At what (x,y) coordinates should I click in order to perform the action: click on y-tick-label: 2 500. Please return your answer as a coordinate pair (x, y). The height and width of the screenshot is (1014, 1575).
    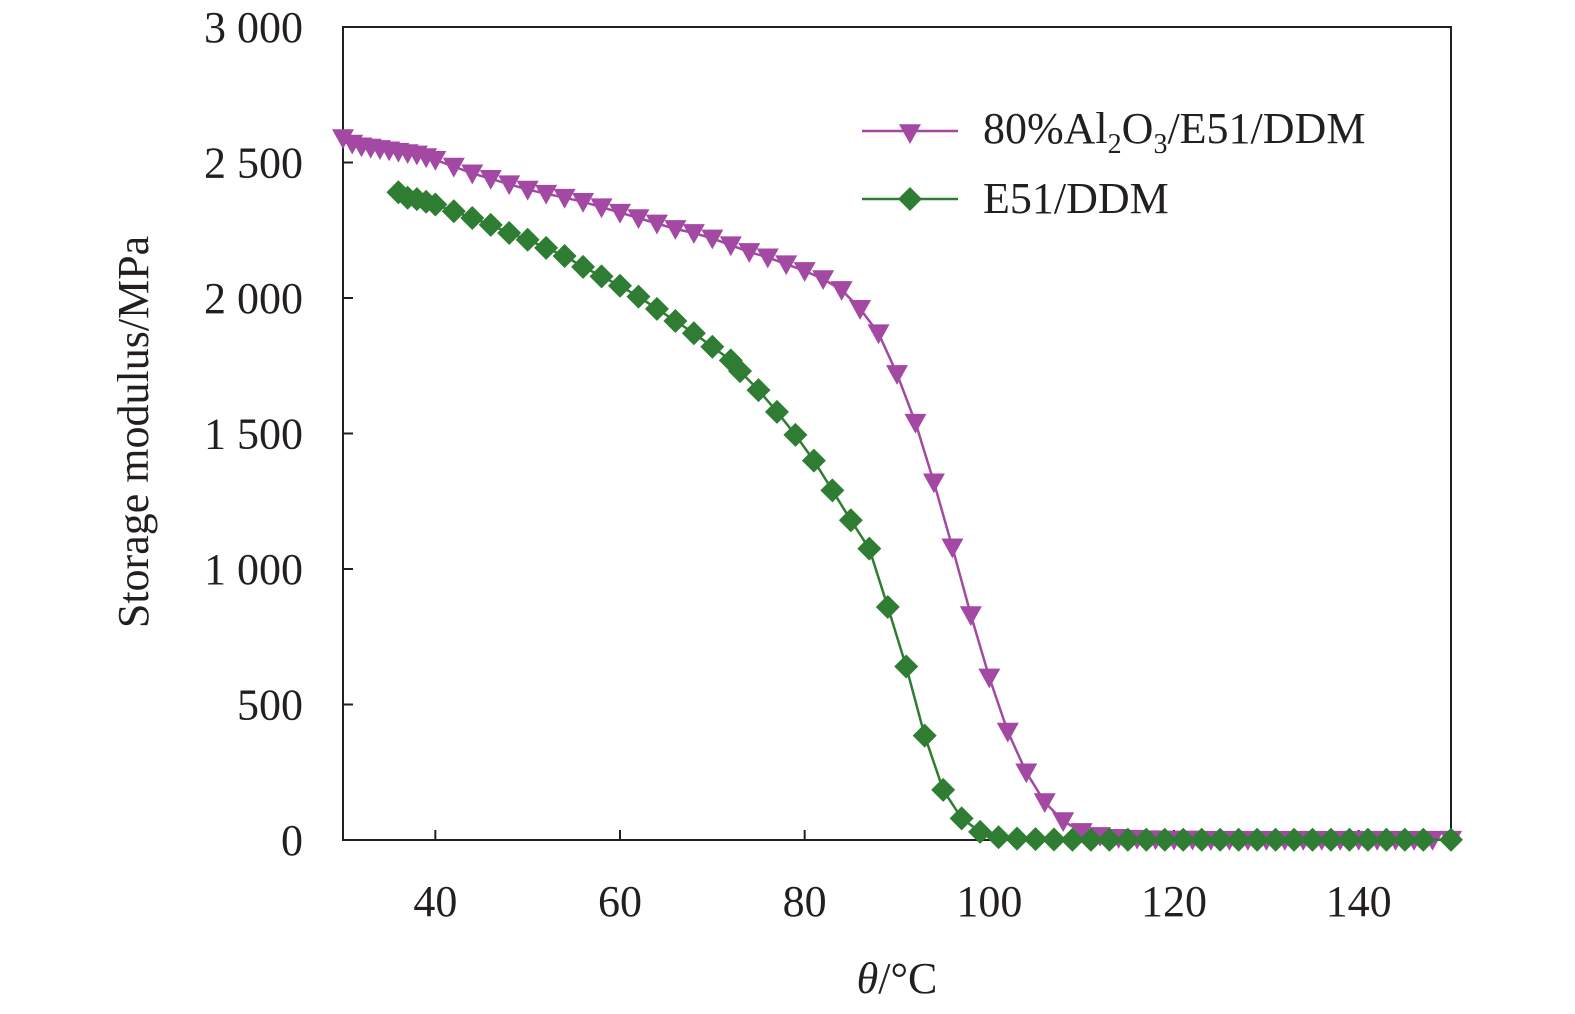
    Looking at the image, I should click on (253, 163).